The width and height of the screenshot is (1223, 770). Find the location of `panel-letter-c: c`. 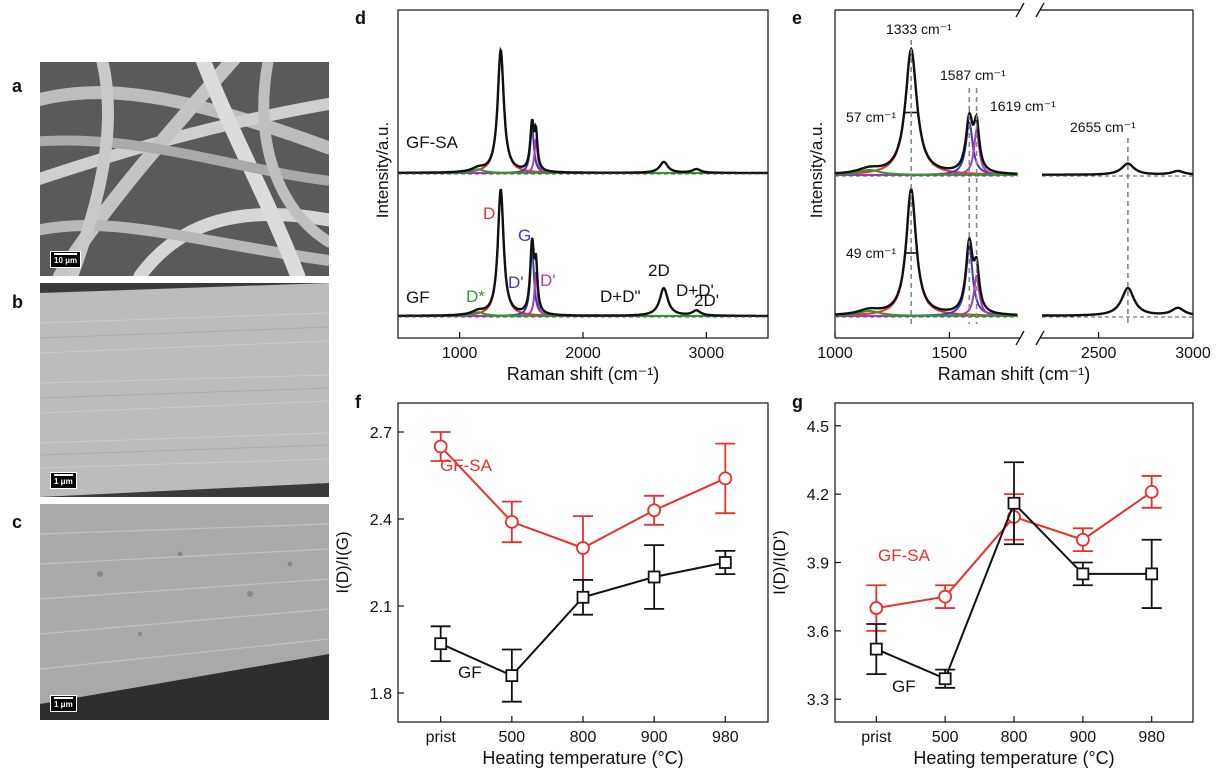

panel-letter-c: c is located at coordinates (17, 522).